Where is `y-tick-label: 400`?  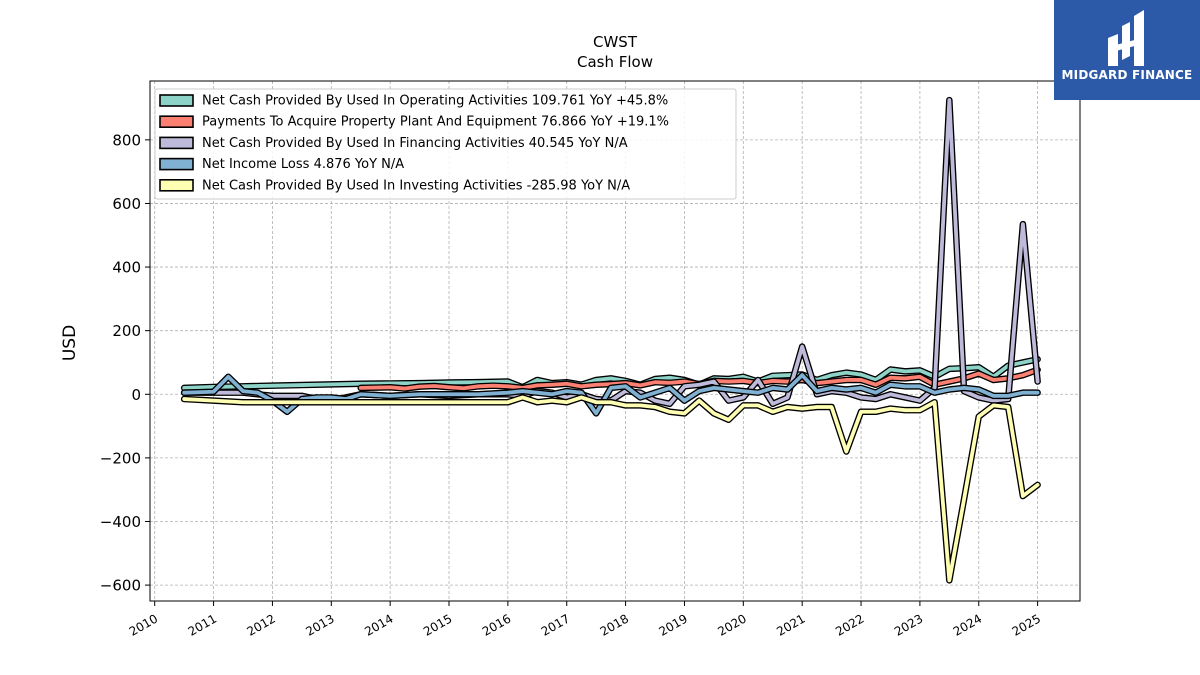 y-tick-label: 400 is located at coordinates (126, 268).